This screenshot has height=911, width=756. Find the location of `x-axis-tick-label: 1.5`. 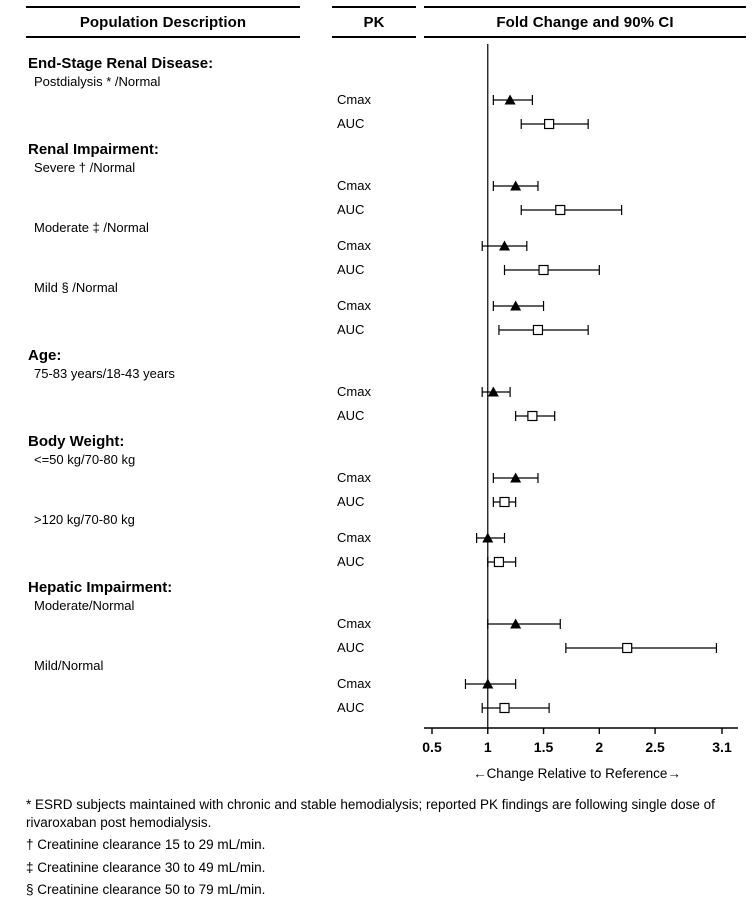

x-axis-tick-label: 1.5 is located at coordinates (544, 747).